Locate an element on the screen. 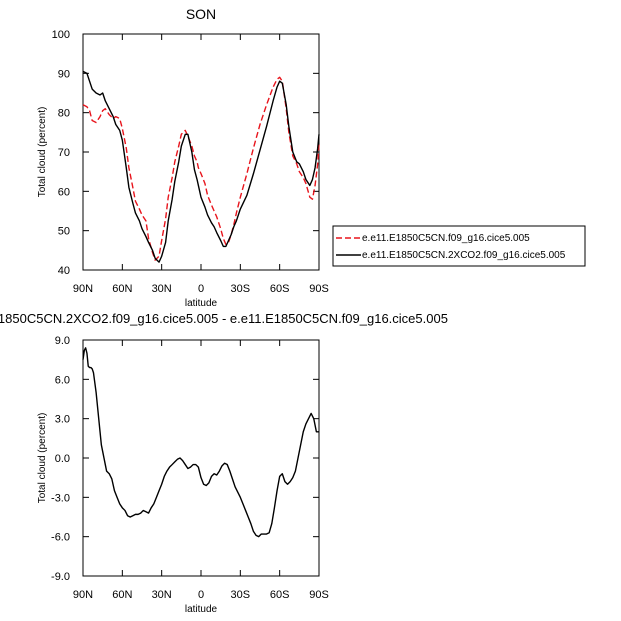 The width and height of the screenshot is (621, 621). legend-box is located at coordinates (459, 246).